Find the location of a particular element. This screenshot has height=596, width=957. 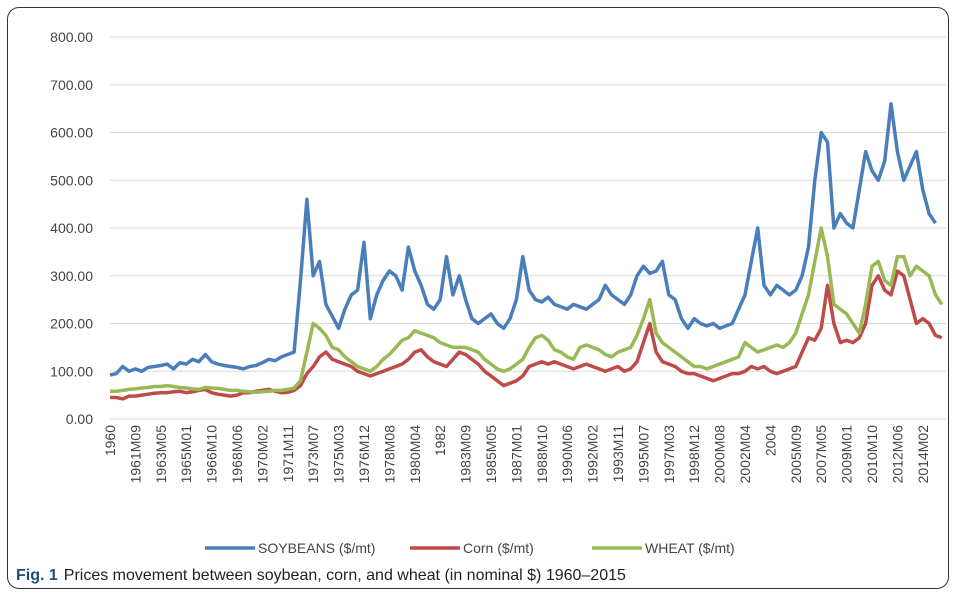

x-tick-label: 1968M06 is located at coordinates (237, 454).